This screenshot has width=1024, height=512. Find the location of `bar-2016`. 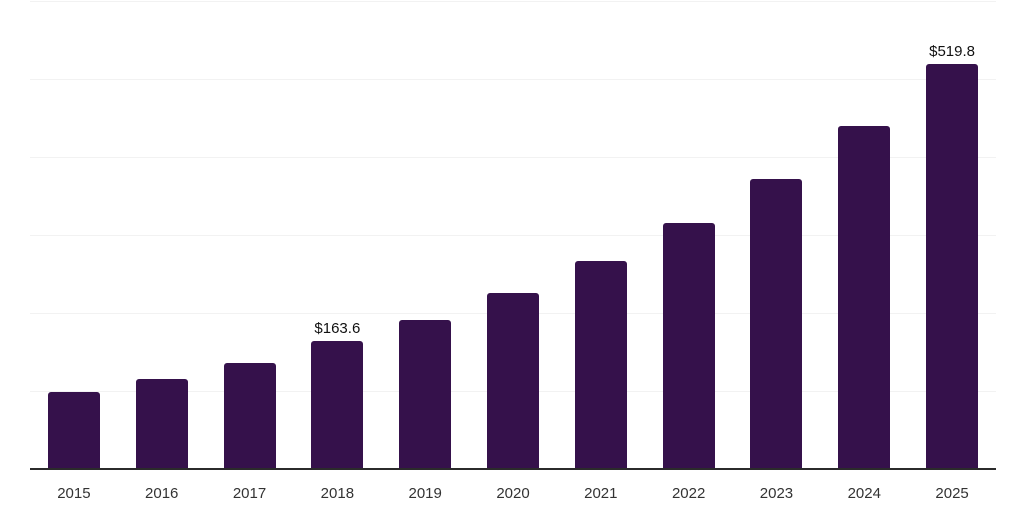

bar-2016 is located at coordinates (161, 424).